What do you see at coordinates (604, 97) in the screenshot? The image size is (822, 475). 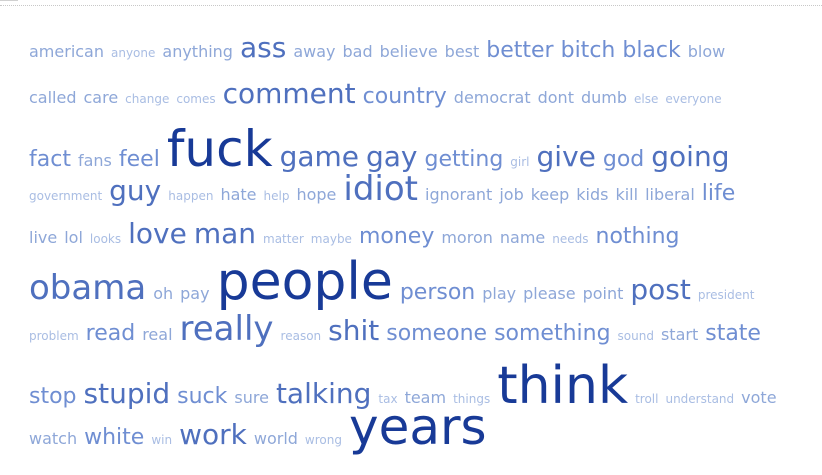 I see `cloud-word: dumb` at bounding box center [604, 97].